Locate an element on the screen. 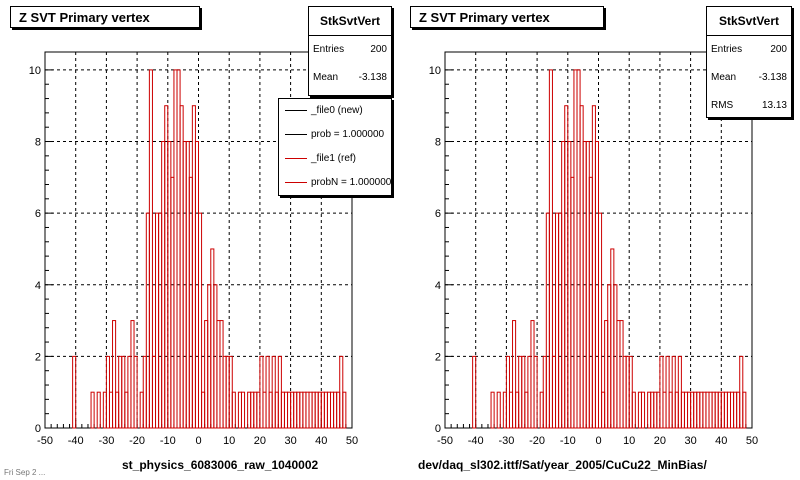 This screenshot has width=800, height=480. legend-entry: probN = 1.000000 is located at coordinates (335, 183).